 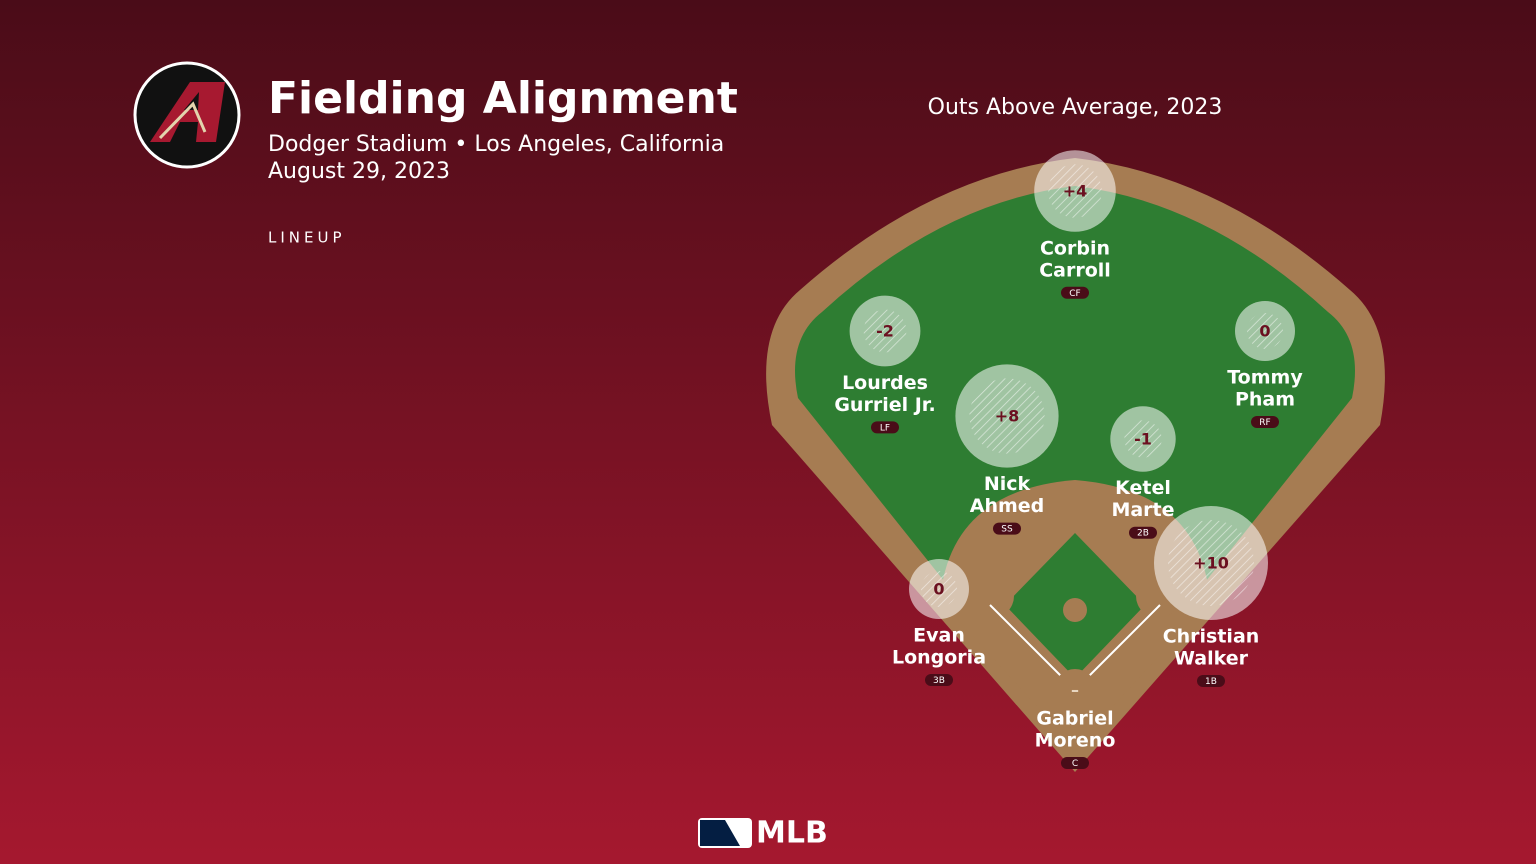 What do you see at coordinates (1075, 270) in the screenshot?
I see `player-name: Carroll` at bounding box center [1075, 270].